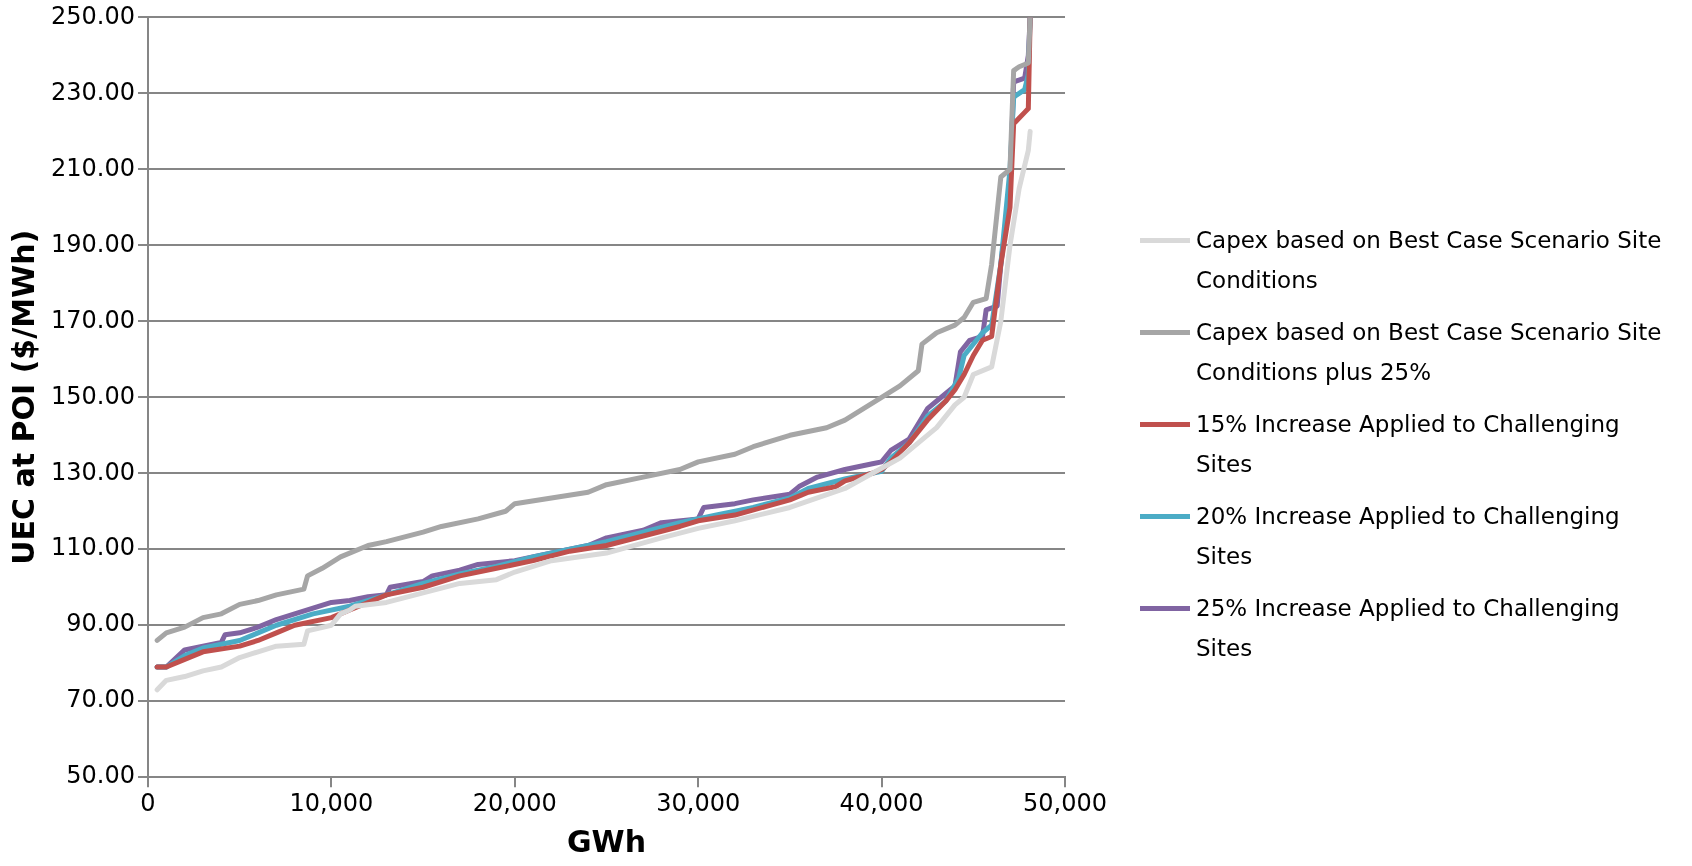 This screenshot has width=1692, height=866. Describe the element at coordinates (881, 802) in the screenshot. I see `x-tick-label: 40,000` at that location.